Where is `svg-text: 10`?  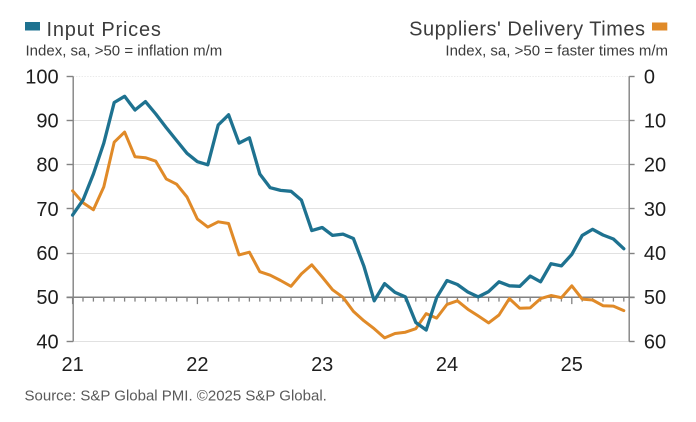
svg-text: 10 is located at coordinates (655, 122).